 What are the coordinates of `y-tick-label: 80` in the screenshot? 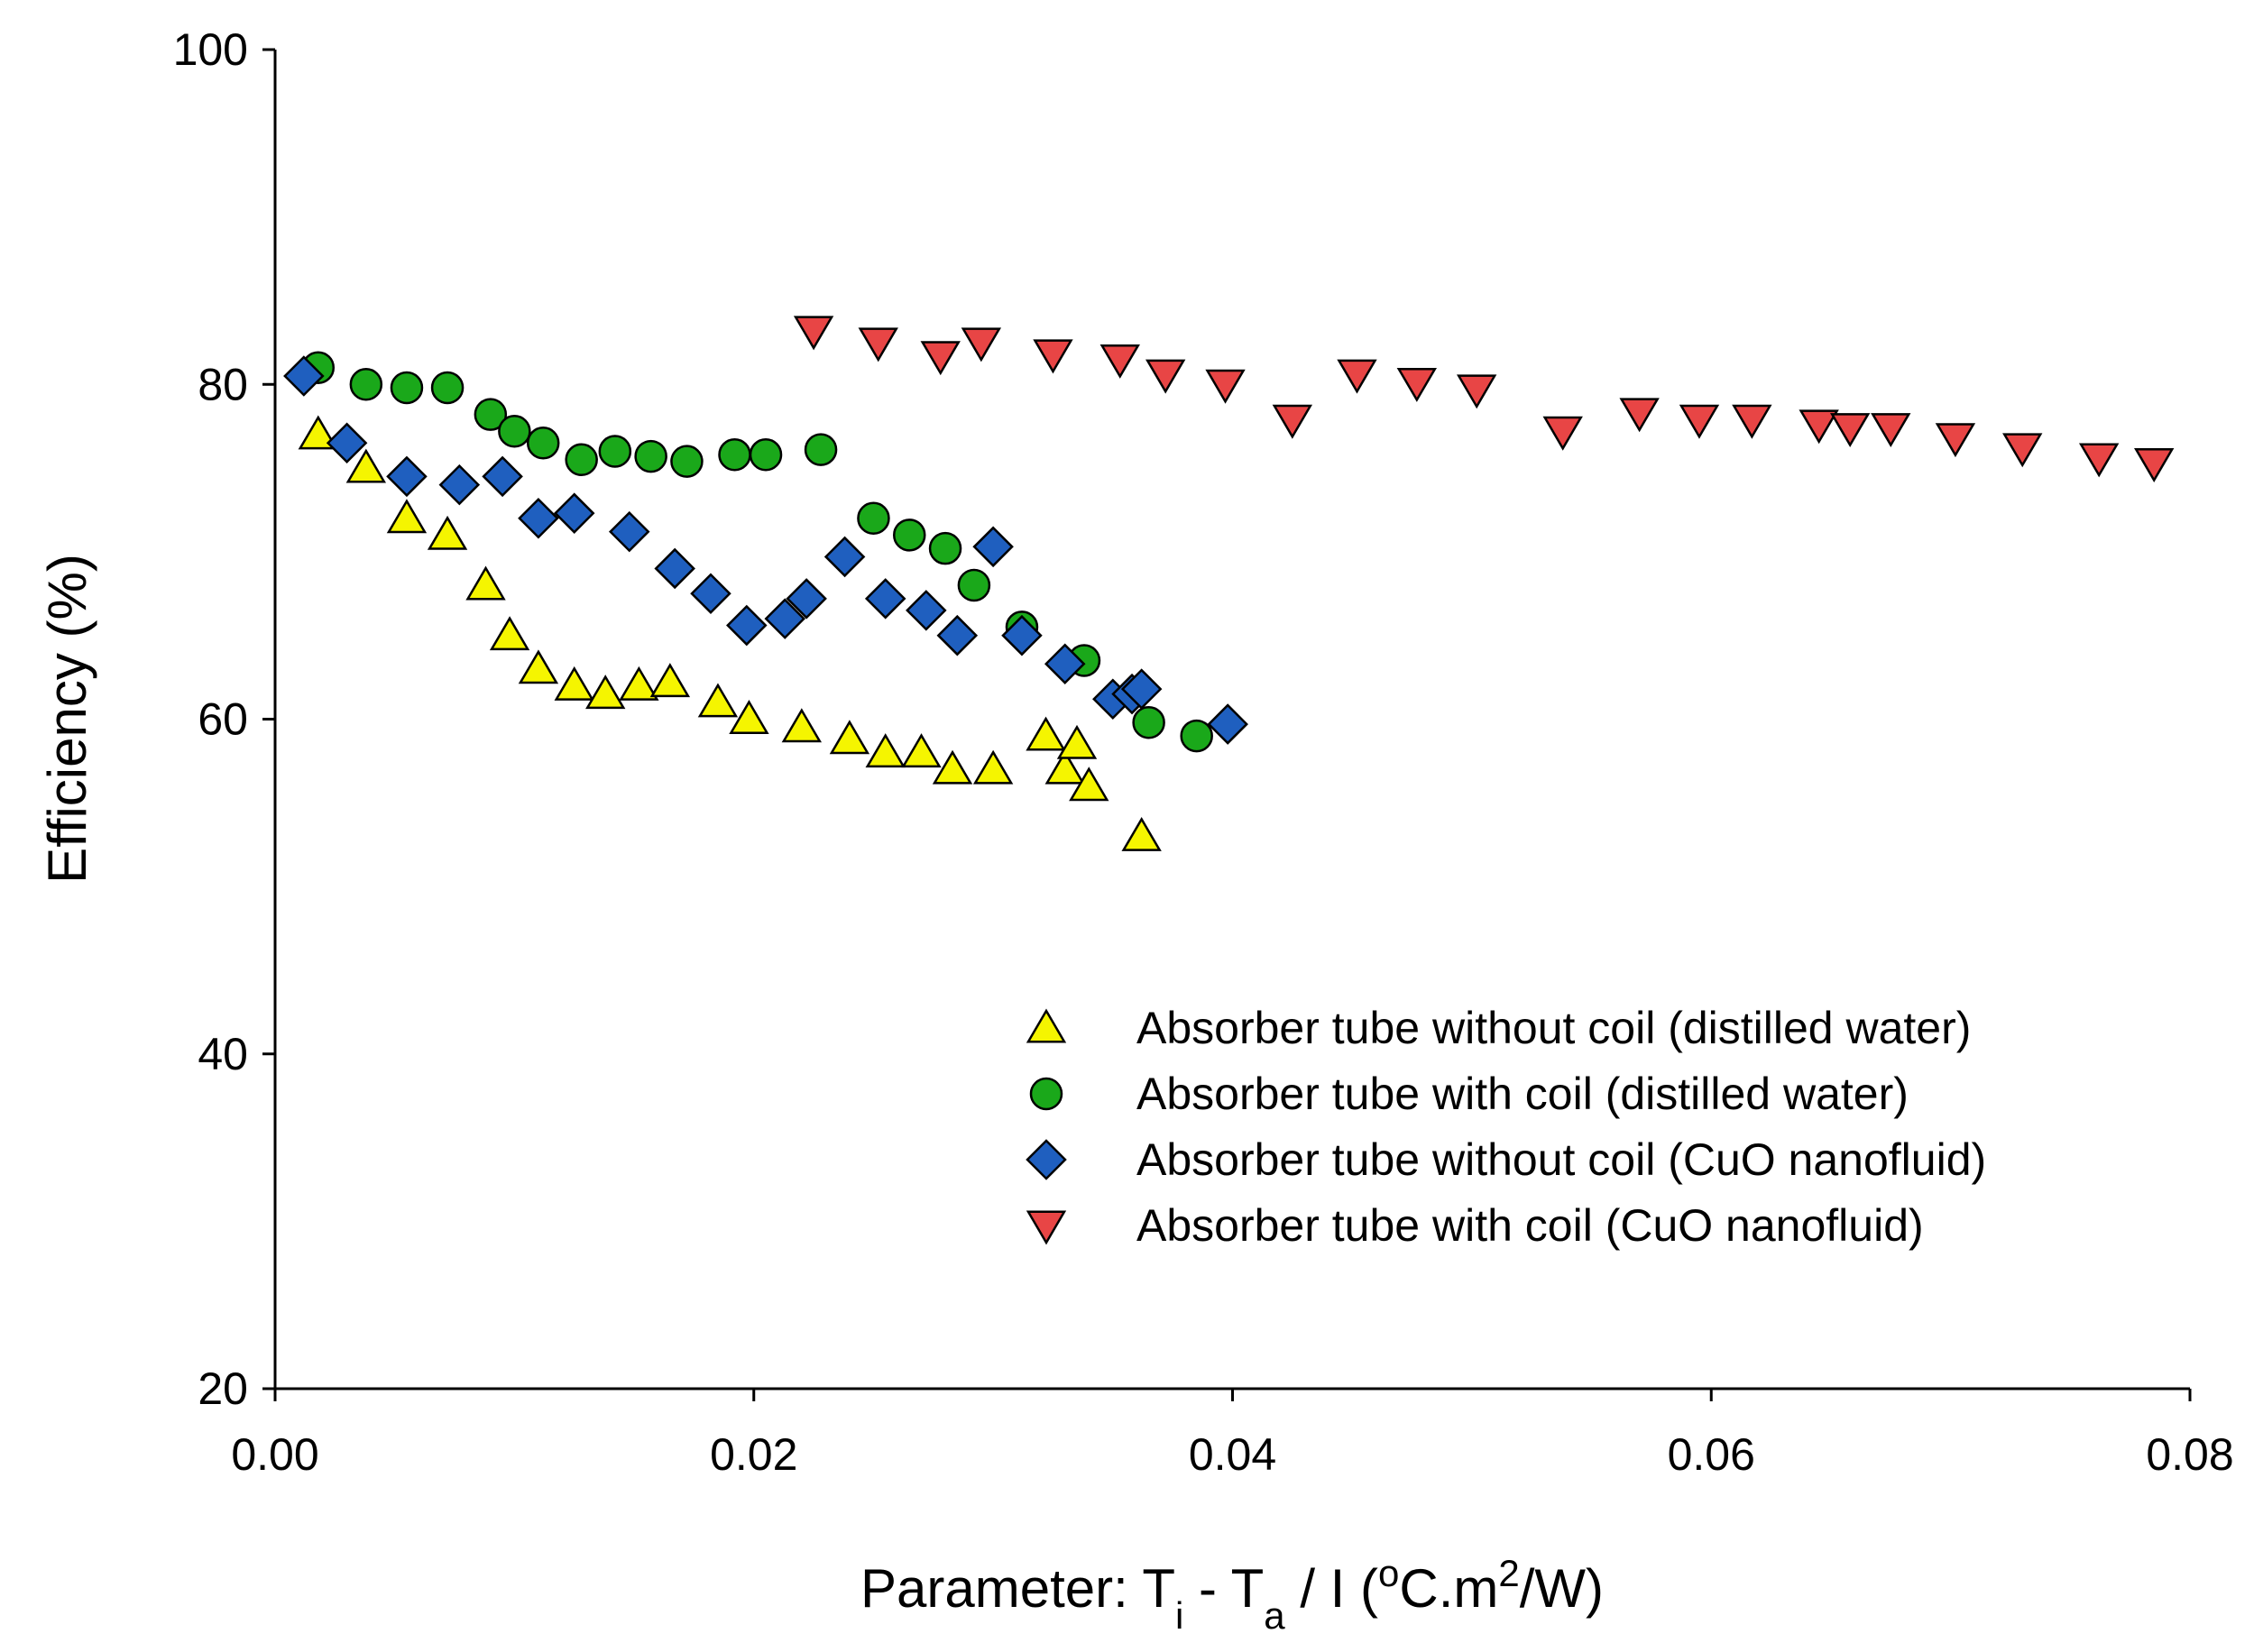 It's located at (223, 384).